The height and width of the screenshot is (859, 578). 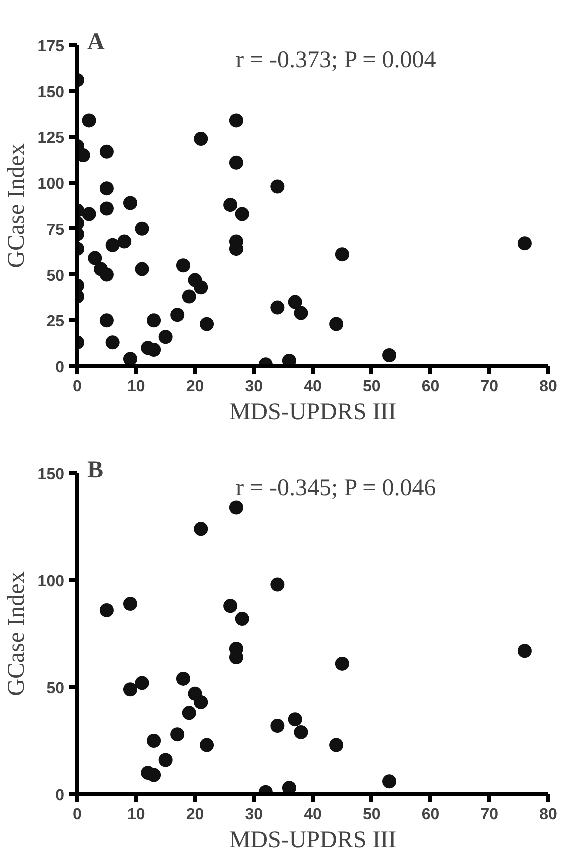 What do you see at coordinates (97, 43) in the screenshot?
I see `chart-title: A` at bounding box center [97, 43].